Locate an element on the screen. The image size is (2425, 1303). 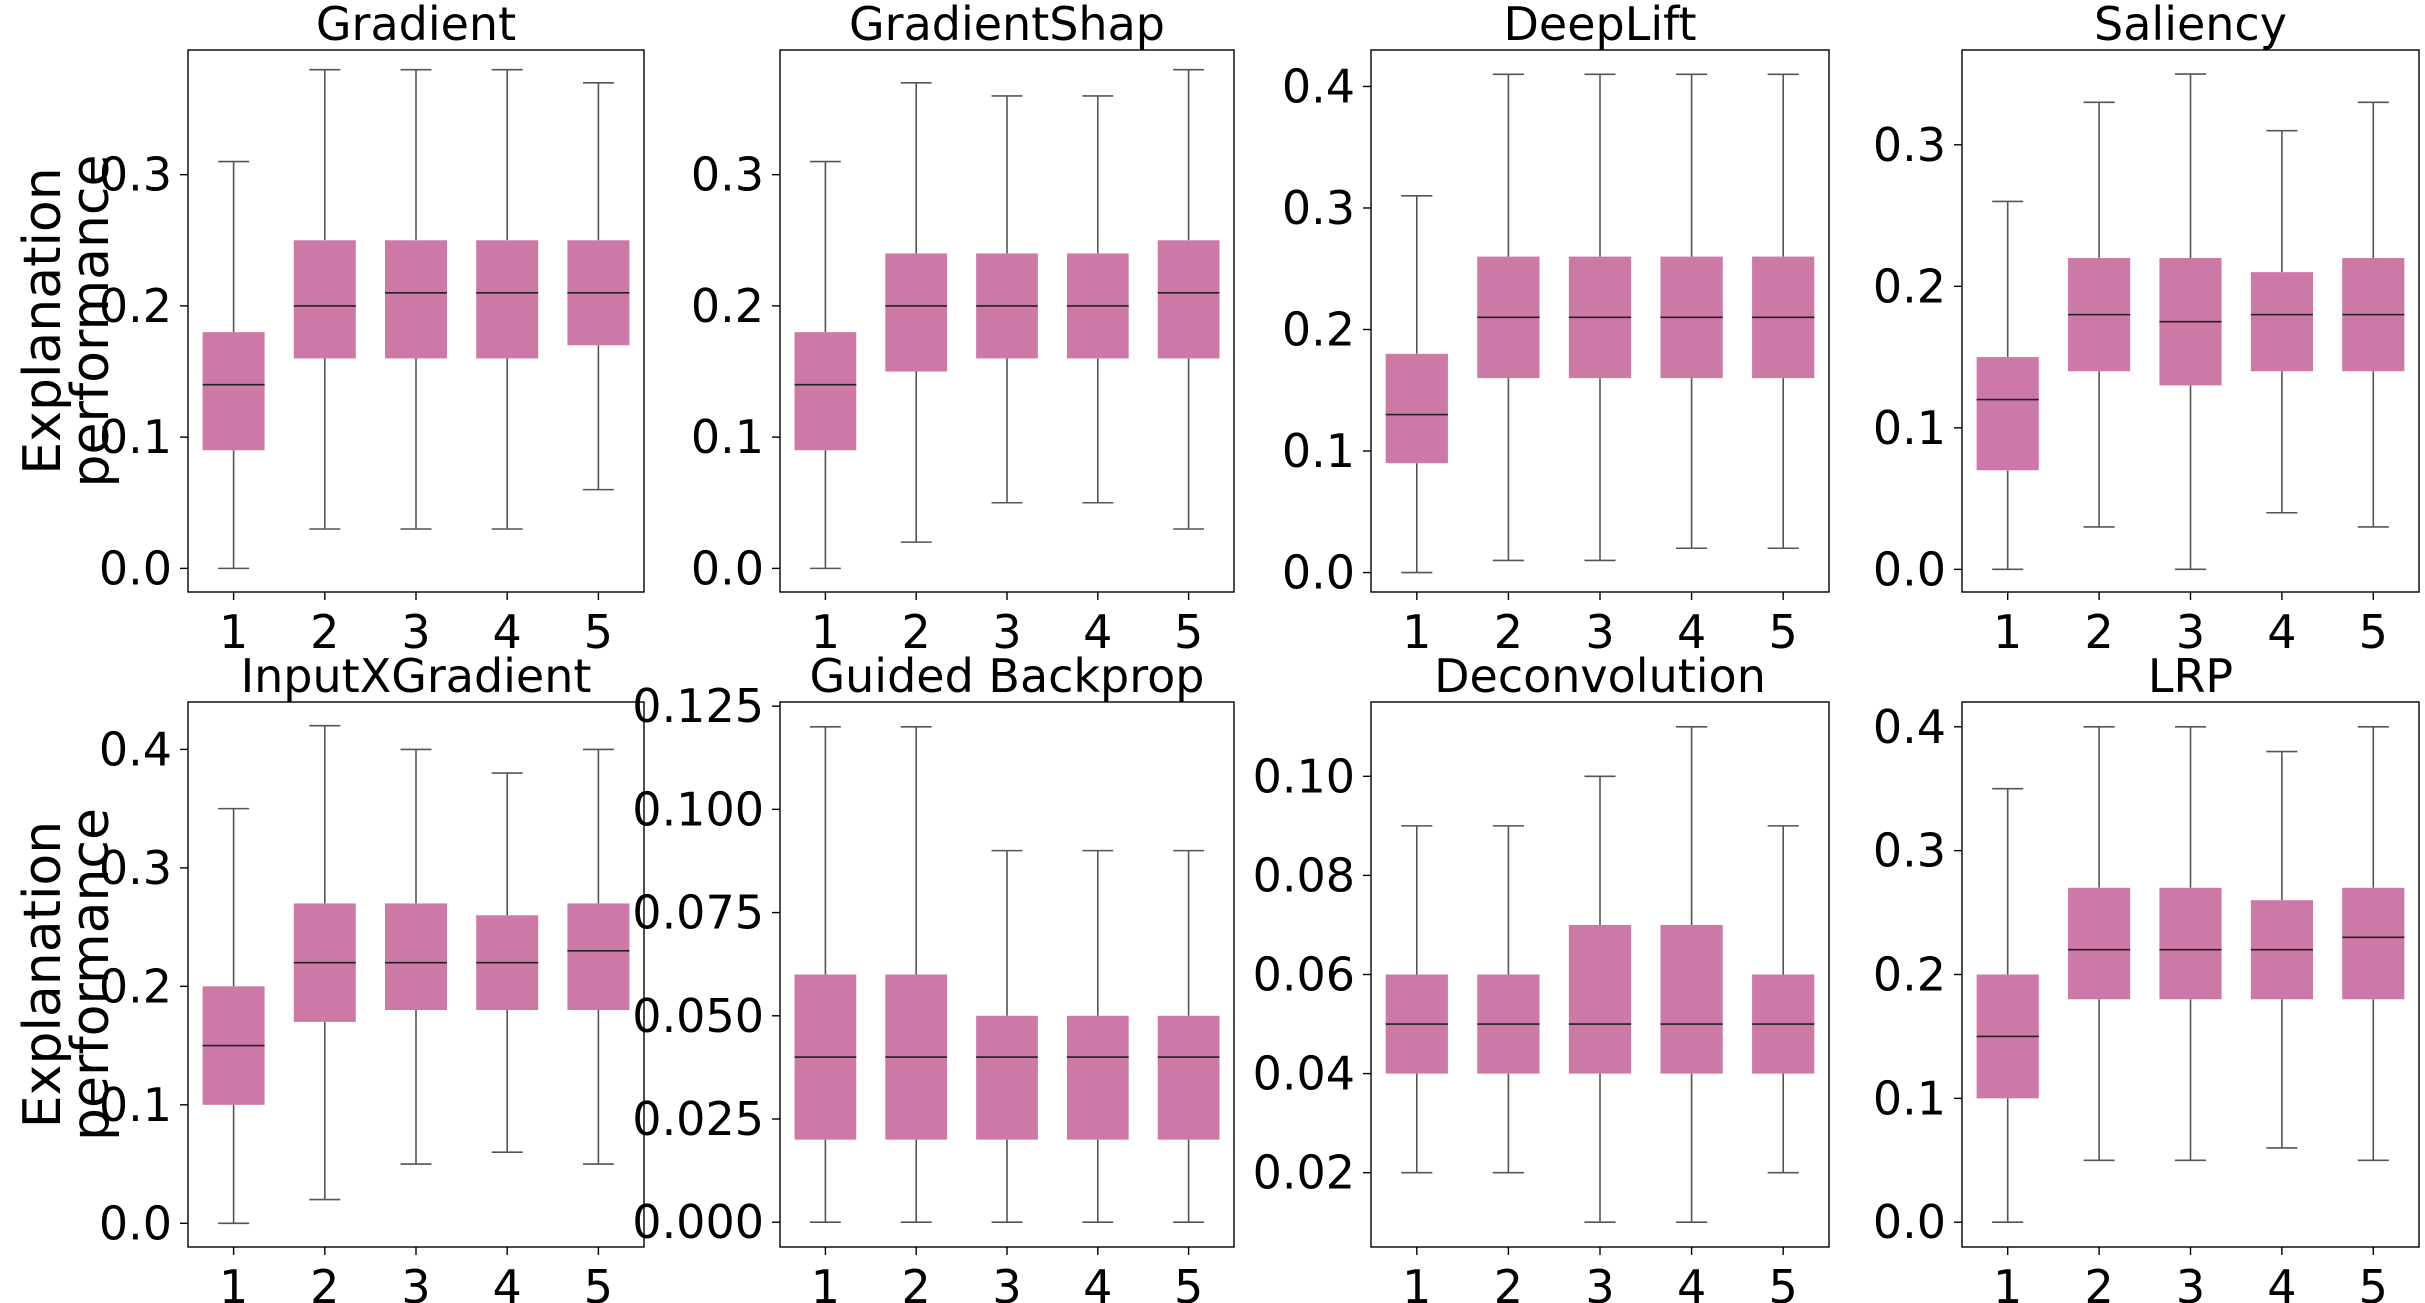
panel-4: 0.0 0.1 0.2 0.3 1 2 3 4 5 Saliency is located at coordinates (2146, 329).